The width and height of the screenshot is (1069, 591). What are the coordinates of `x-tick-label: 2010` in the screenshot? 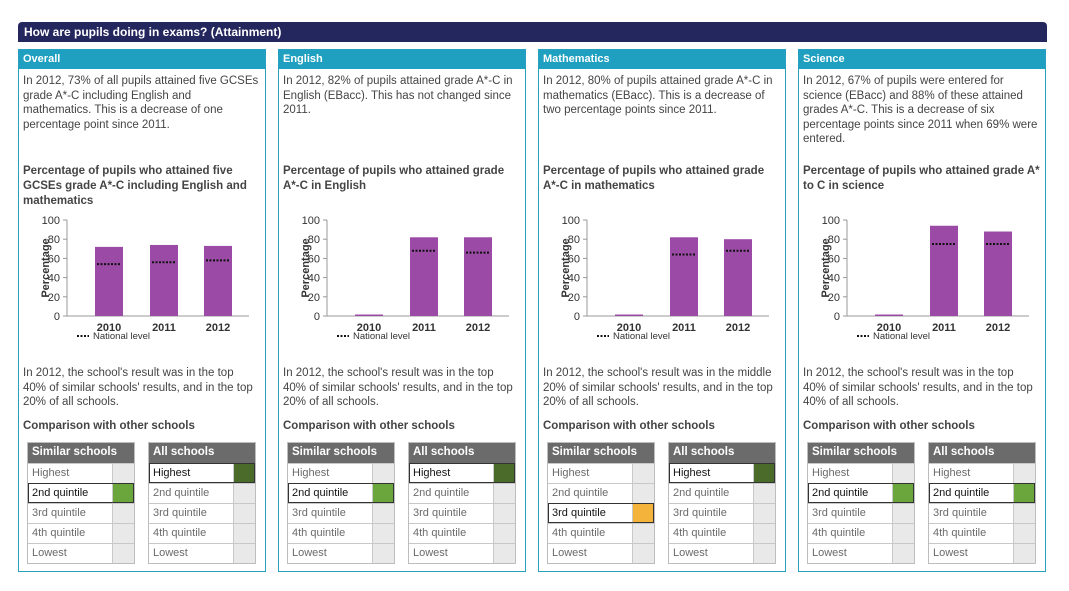 It's located at (109, 328).